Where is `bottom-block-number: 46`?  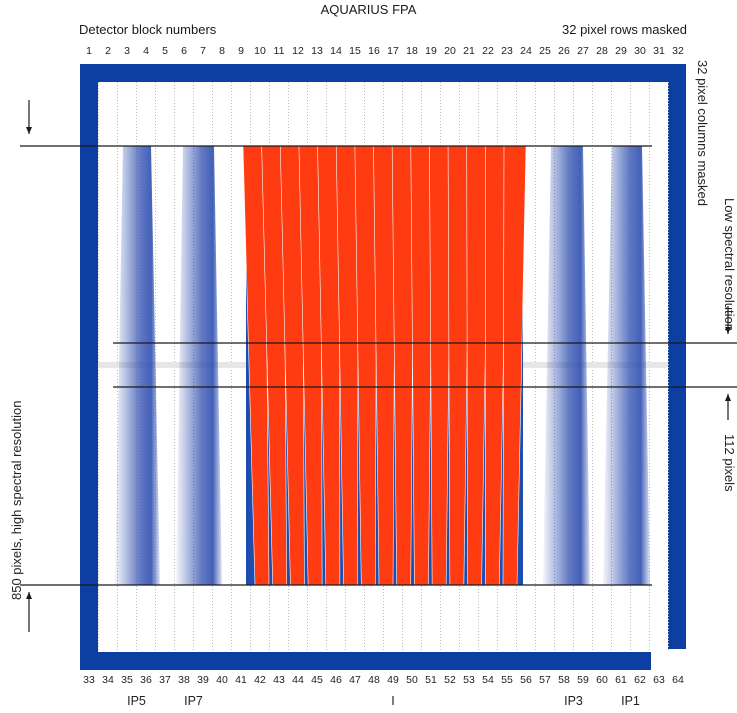 bottom-block-number: 46 is located at coordinates (336, 680).